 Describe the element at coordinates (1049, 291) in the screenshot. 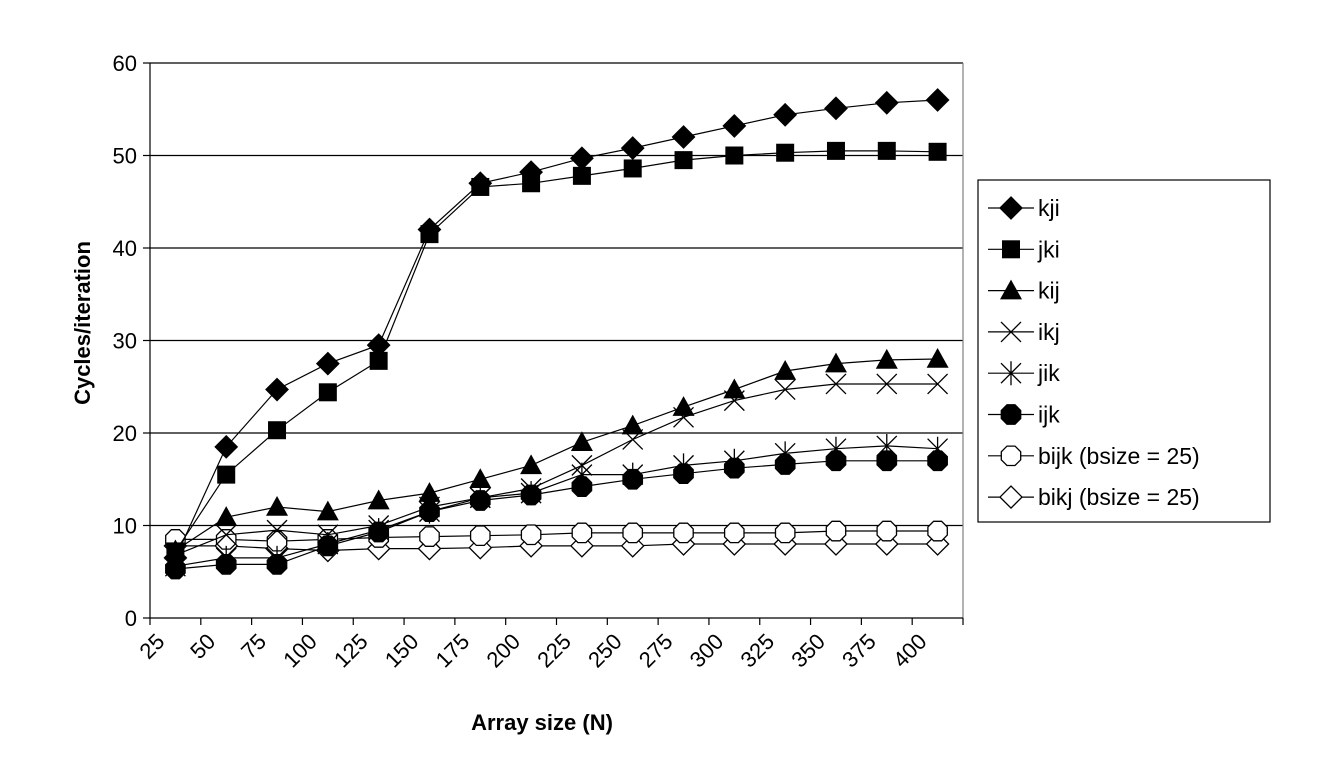

I see `legend-label: kij` at that location.